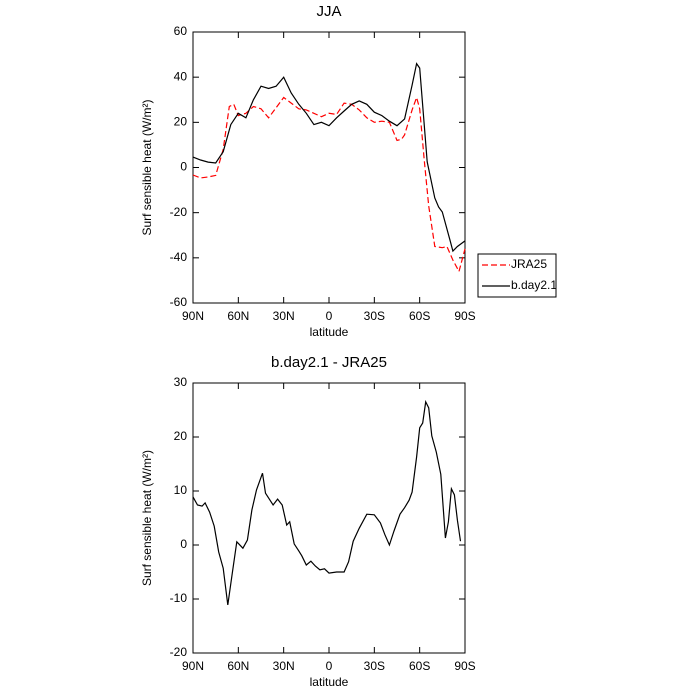 This screenshot has width=700, height=700. Describe the element at coordinates (179, 598) in the screenshot. I see `y-tick-label: -10` at that location.